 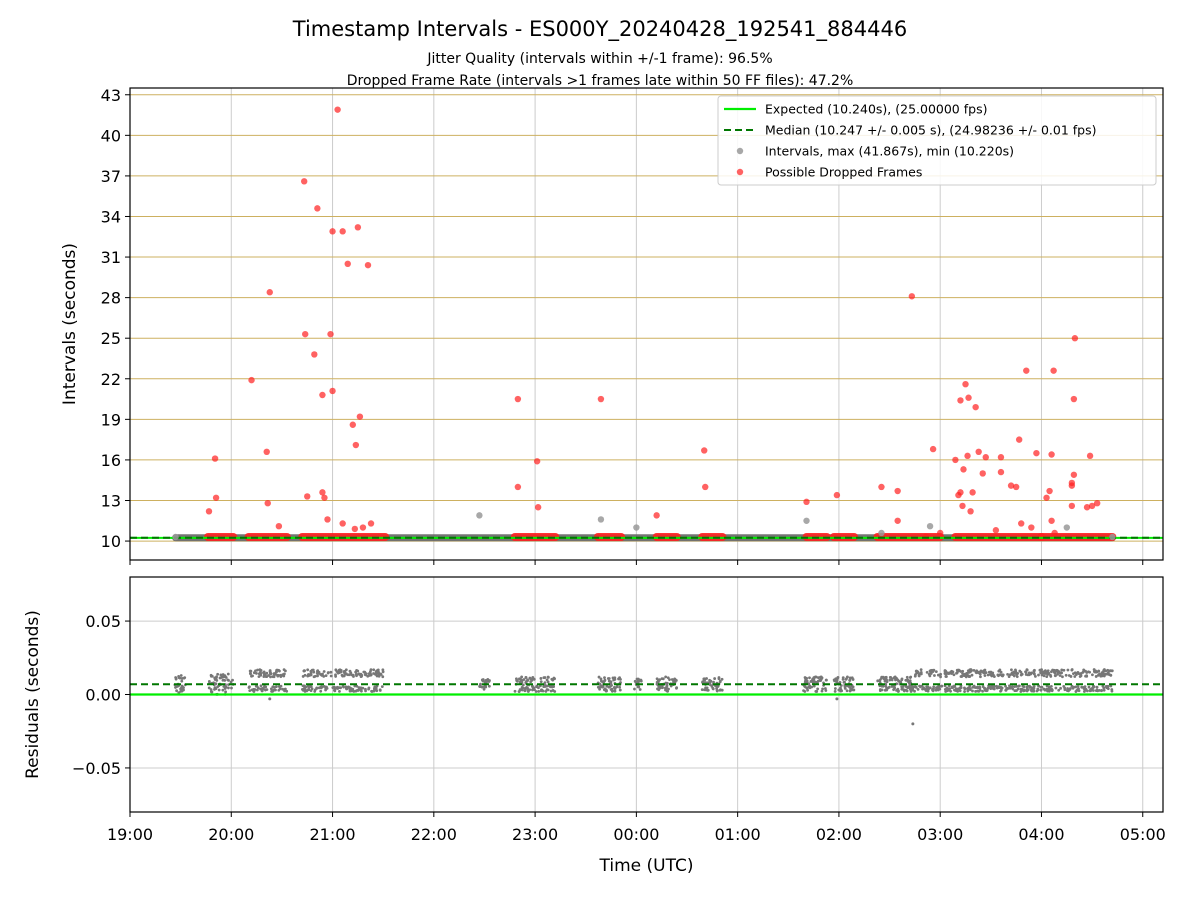 I want to click on residual-outlier-point, so click(x=837, y=699).